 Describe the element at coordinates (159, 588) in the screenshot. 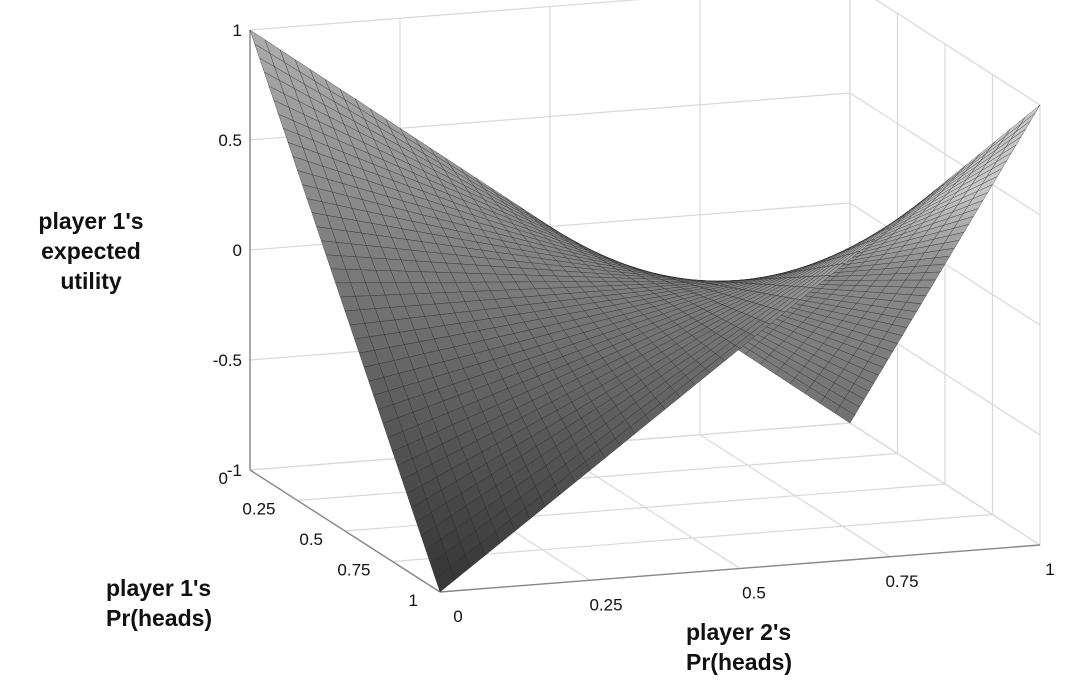

I see `y-axis-label-line: player 1's` at that location.